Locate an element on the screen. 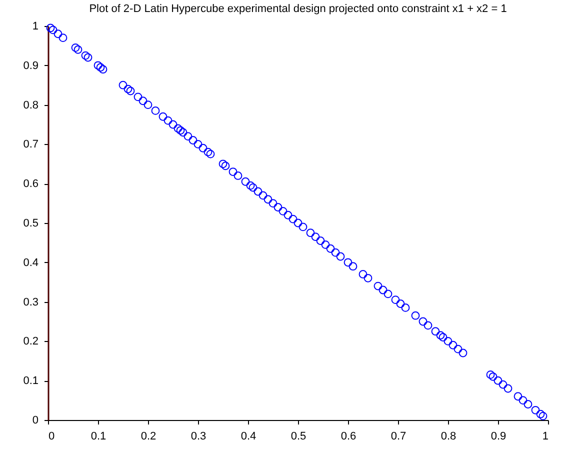  y-tick-label: 0 is located at coordinates (35, 420).